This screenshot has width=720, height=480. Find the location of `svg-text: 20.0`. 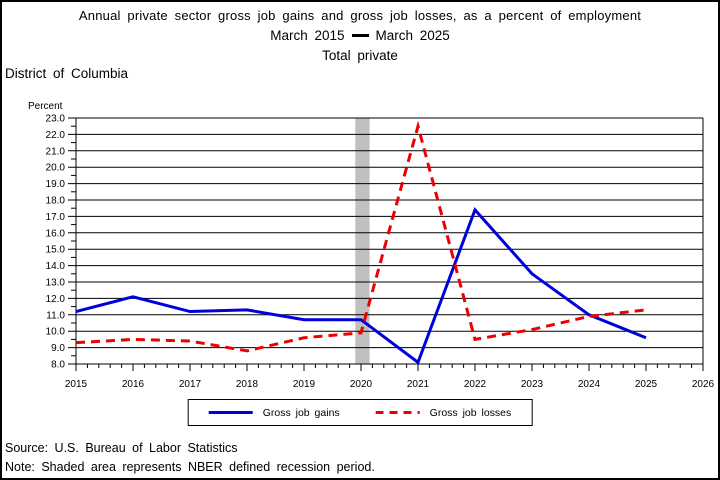

svg-text: 20.0 is located at coordinates (56, 168).